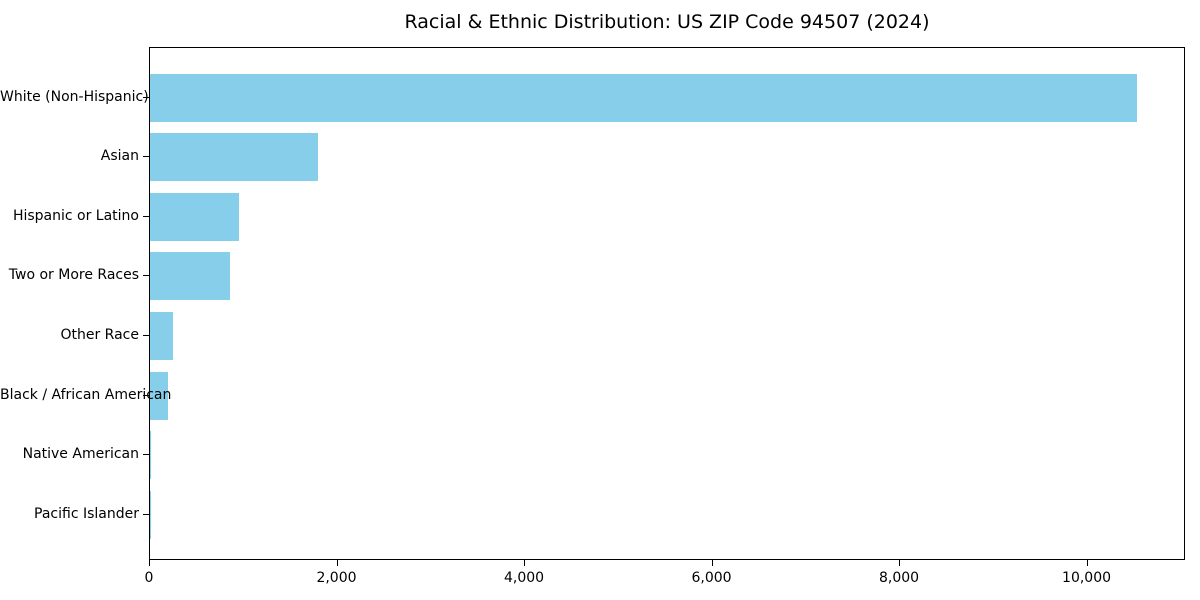  I want to click on y-tick-label-pacific-islander: Pacific Islander, so click(86, 513).